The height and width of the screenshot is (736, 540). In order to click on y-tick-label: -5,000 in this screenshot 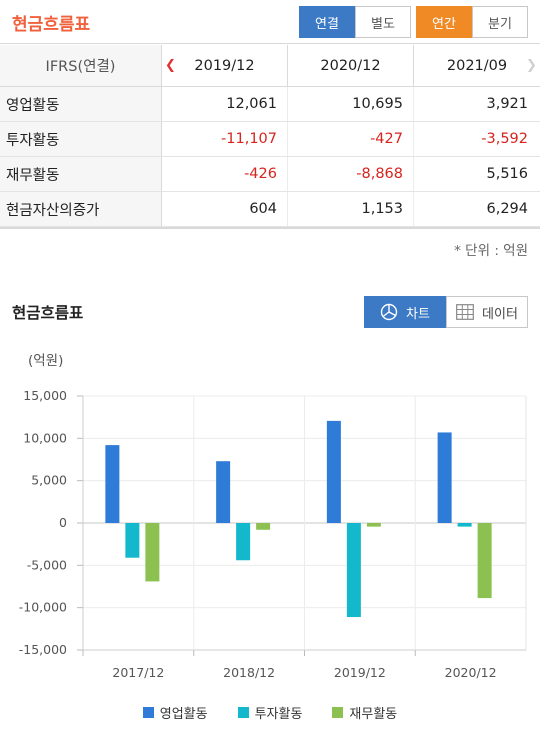, I will do `click(47, 564)`.